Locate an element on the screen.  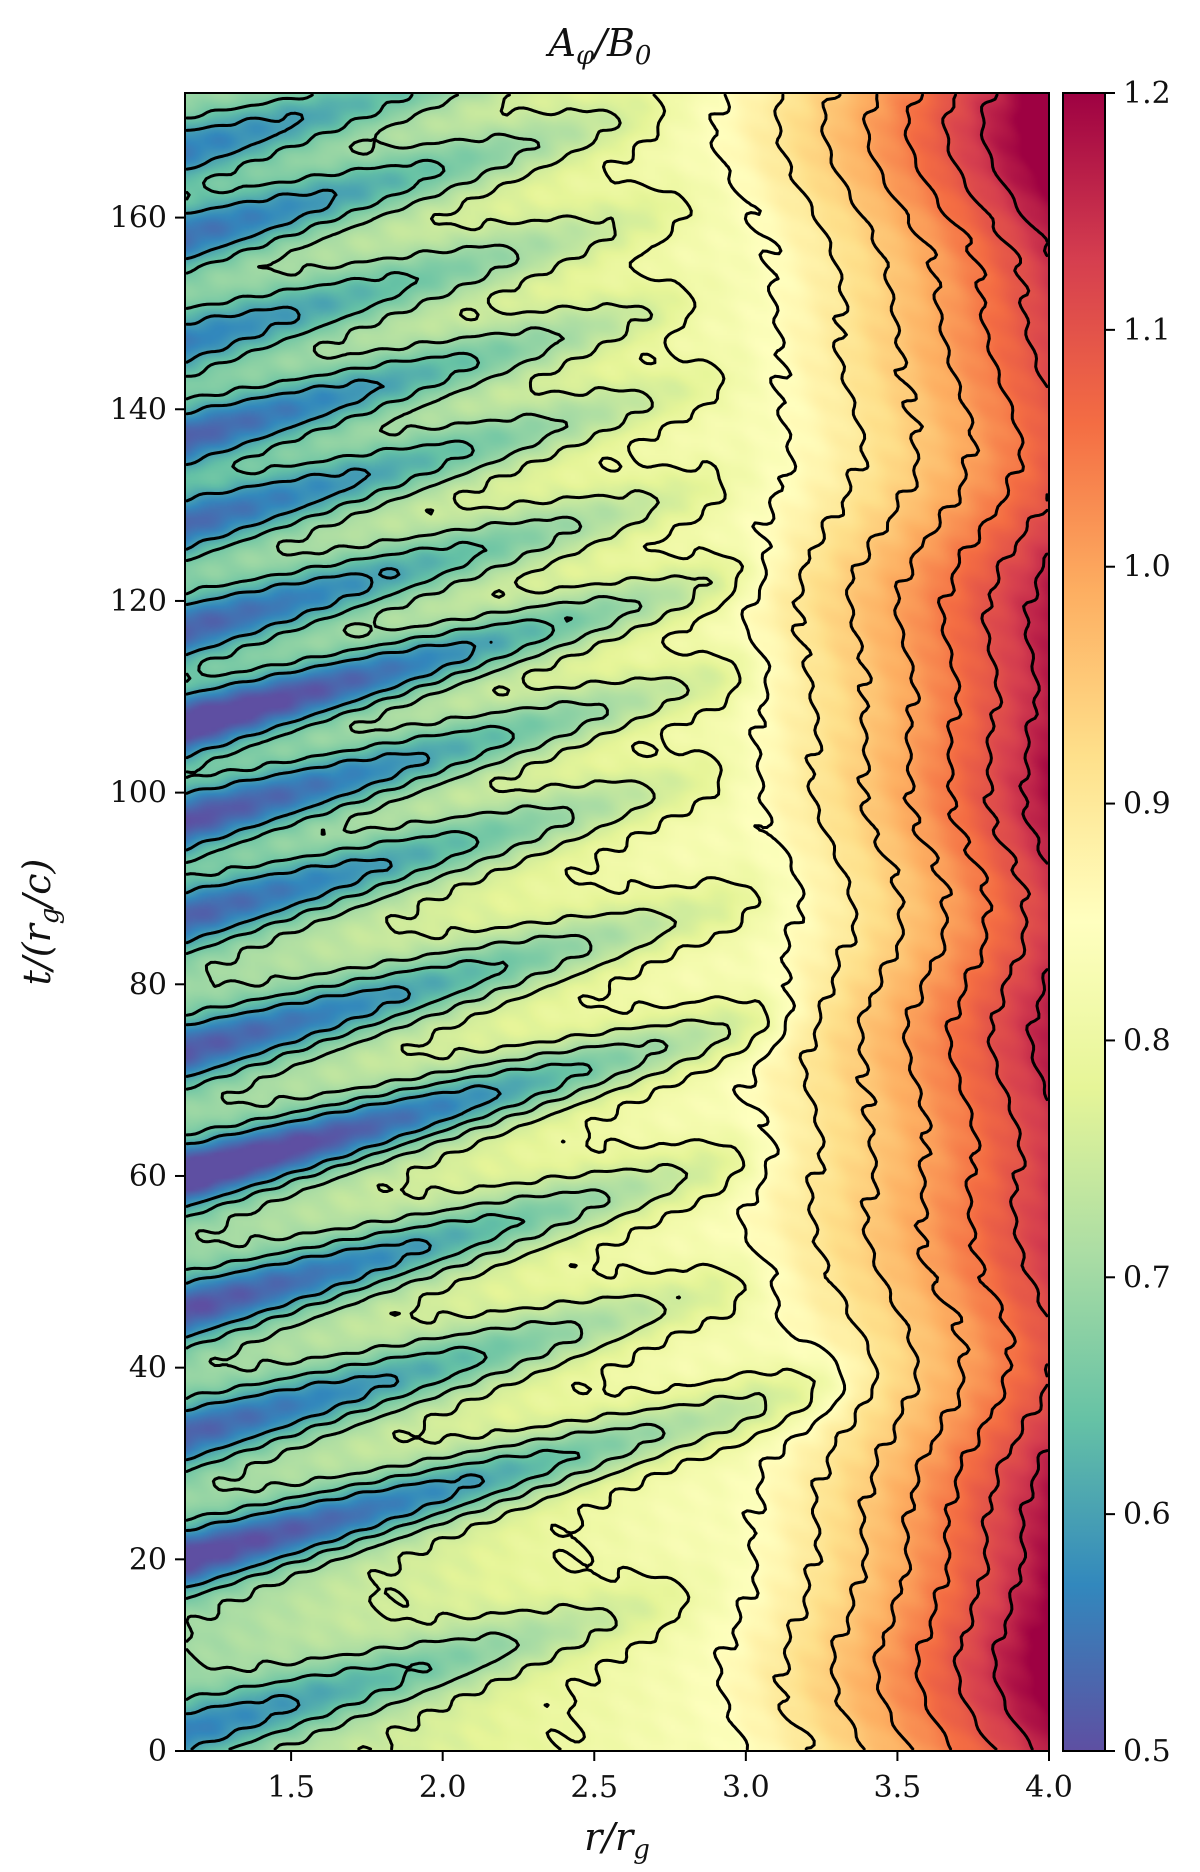
y-tick-label: 80 is located at coordinates (148, 984).